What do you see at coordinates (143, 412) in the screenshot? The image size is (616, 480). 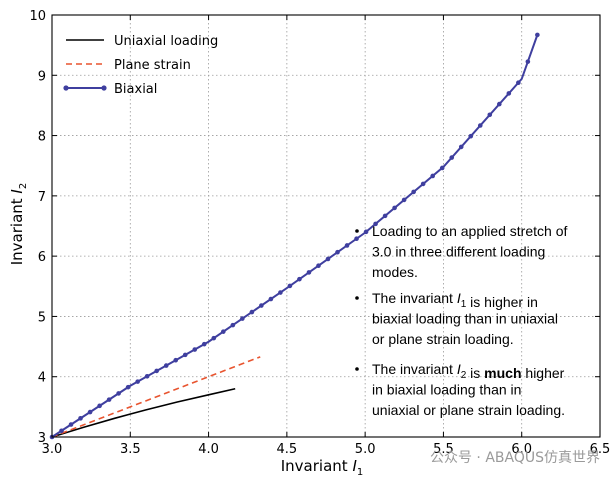 I see `series-line-uniaxial-loading` at bounding box center [143, 412].